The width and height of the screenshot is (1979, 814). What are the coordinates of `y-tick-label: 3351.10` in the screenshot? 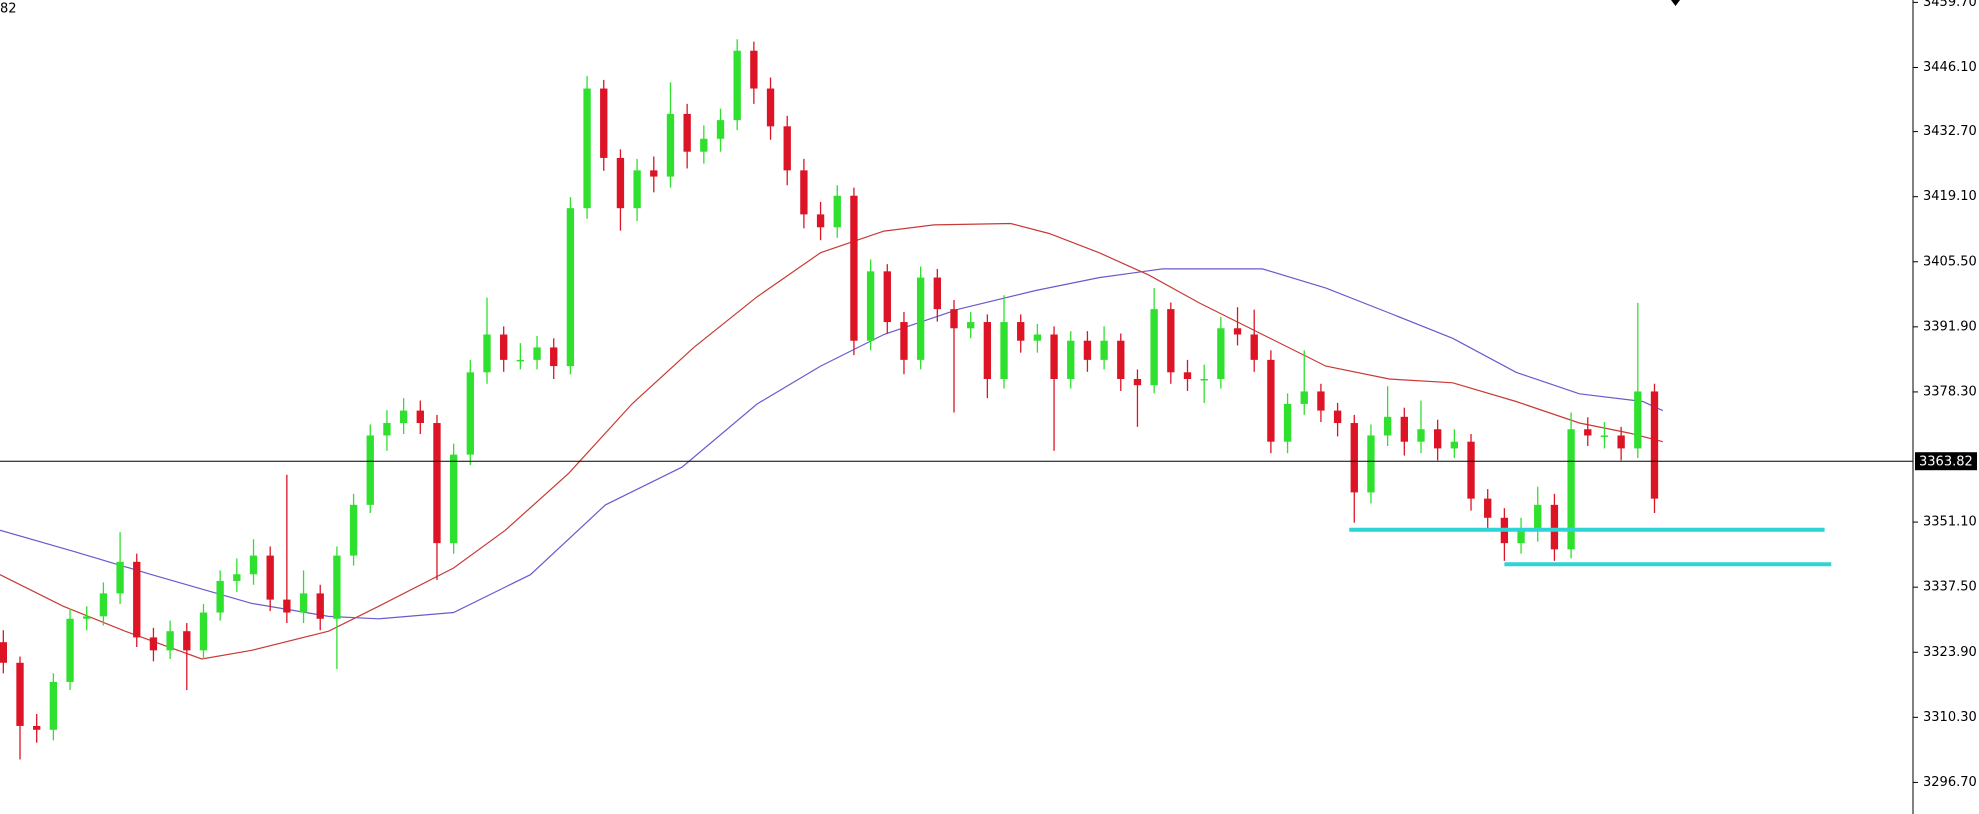 It's located at (1950, 522).